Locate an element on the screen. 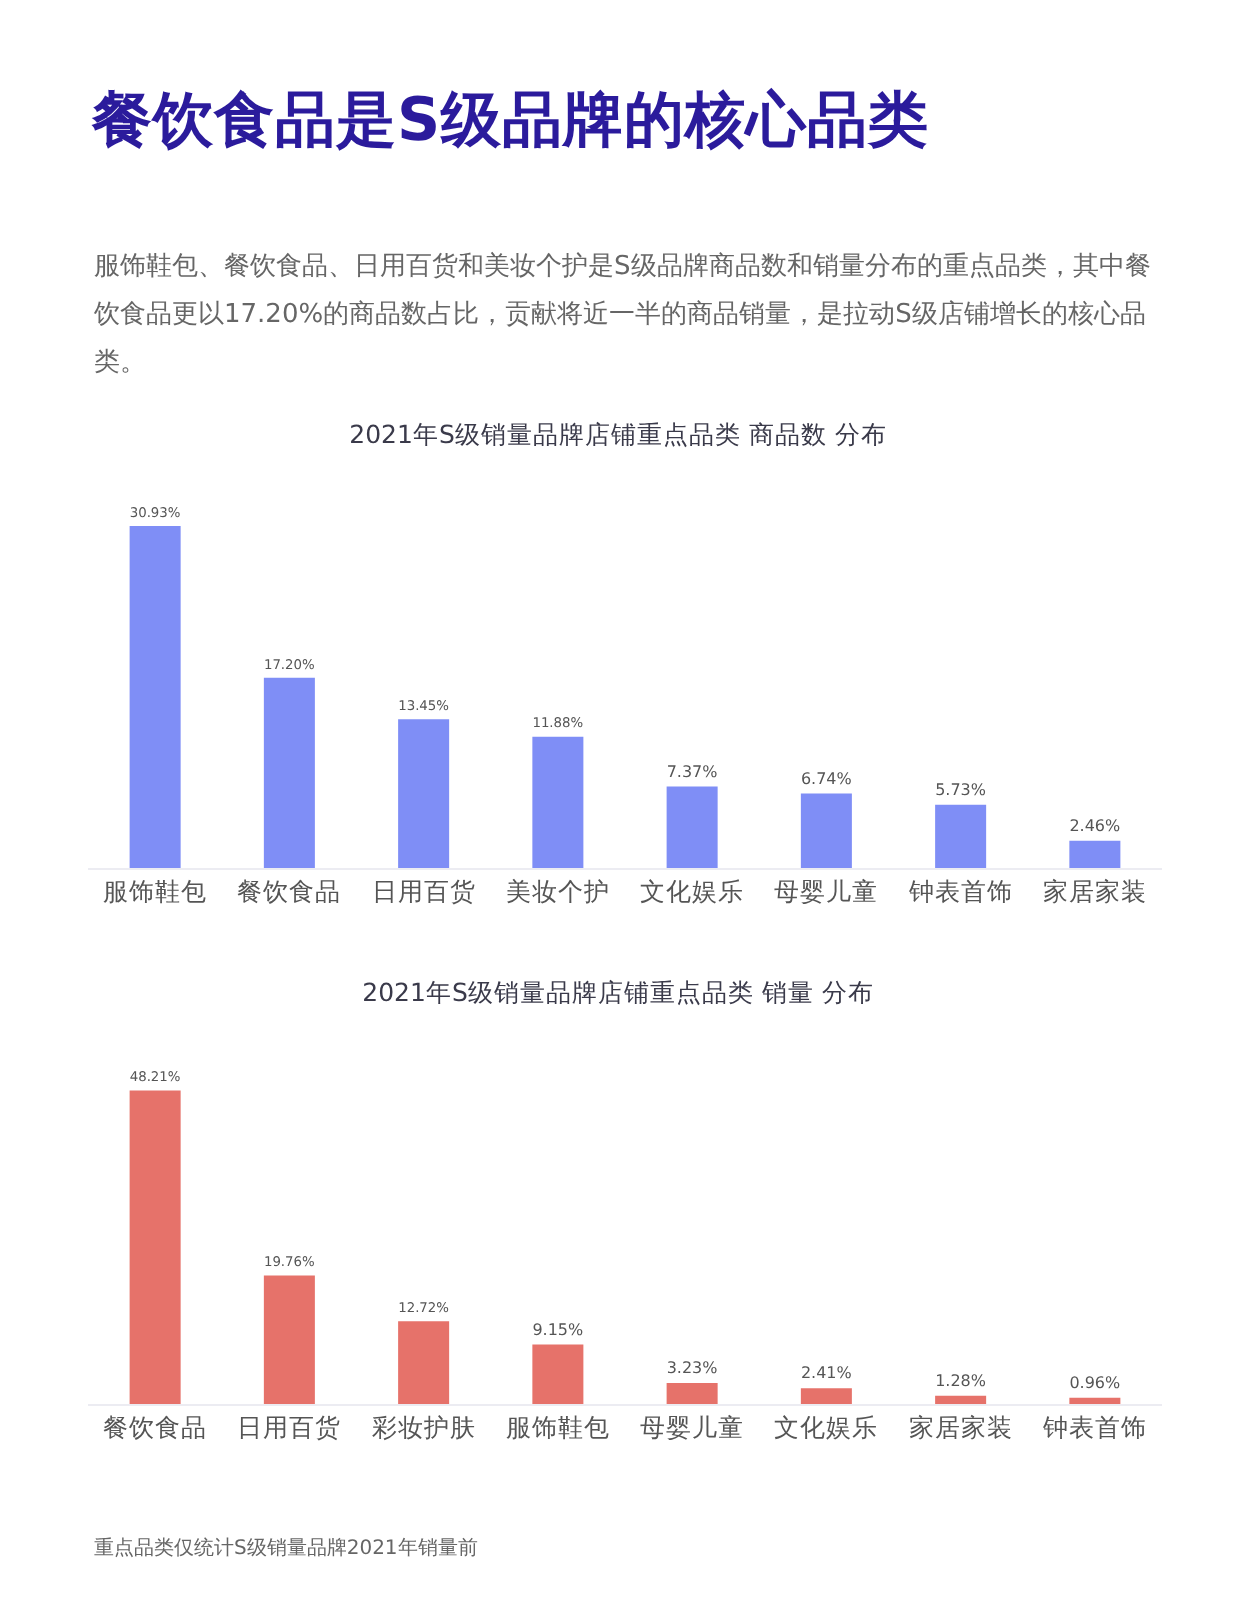 The image size is (1236, 1600). chart-title: 2021年S级销量品牌店铺重点品类 商品数 分布 is located at coordinates (618, 433).